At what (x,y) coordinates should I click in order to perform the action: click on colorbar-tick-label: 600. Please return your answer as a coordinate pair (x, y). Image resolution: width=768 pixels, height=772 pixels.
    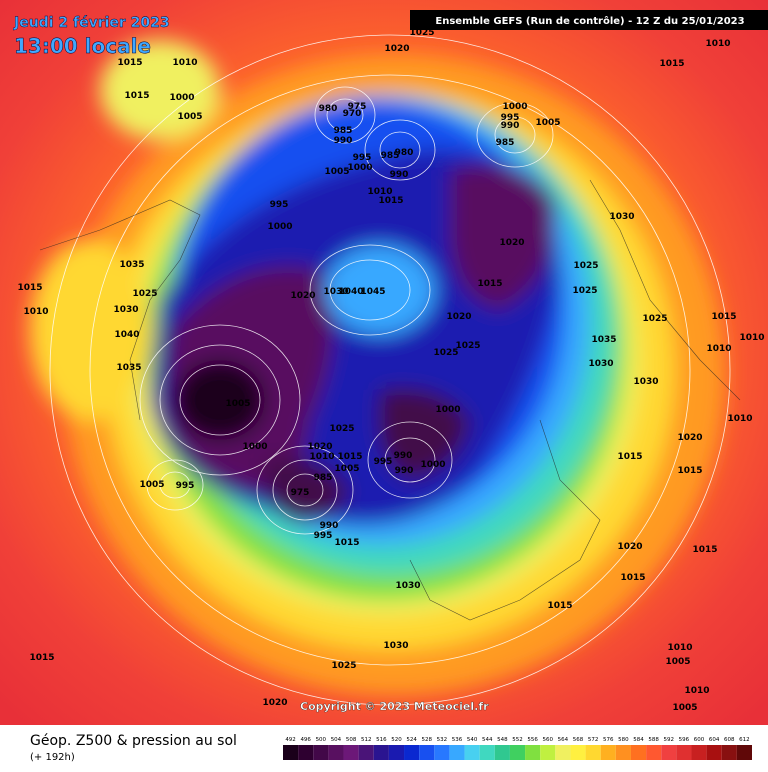
    Looking at the image, I should click on (699, 740).